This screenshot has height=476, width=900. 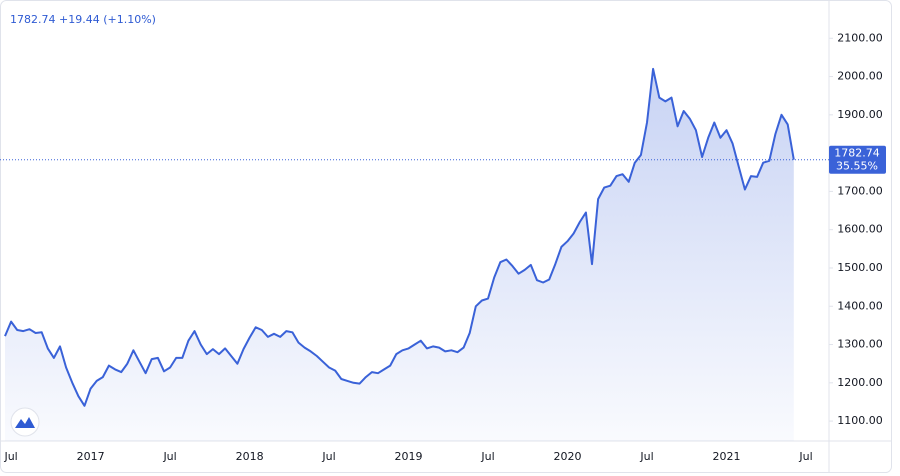 What do you see at coordinates (860, 382) in the screenshot?
I see `y-tick-label: 1200.00` at bounding box center [860, 382].